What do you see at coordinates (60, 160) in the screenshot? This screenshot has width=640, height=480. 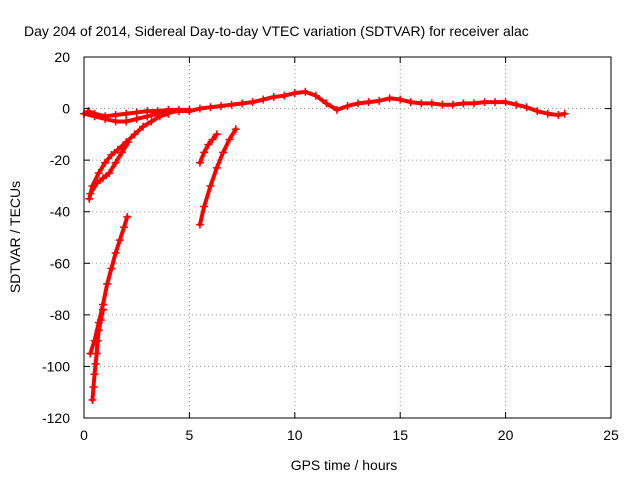 I see `y-tick-label: -20` at bounding box center [60, 160].